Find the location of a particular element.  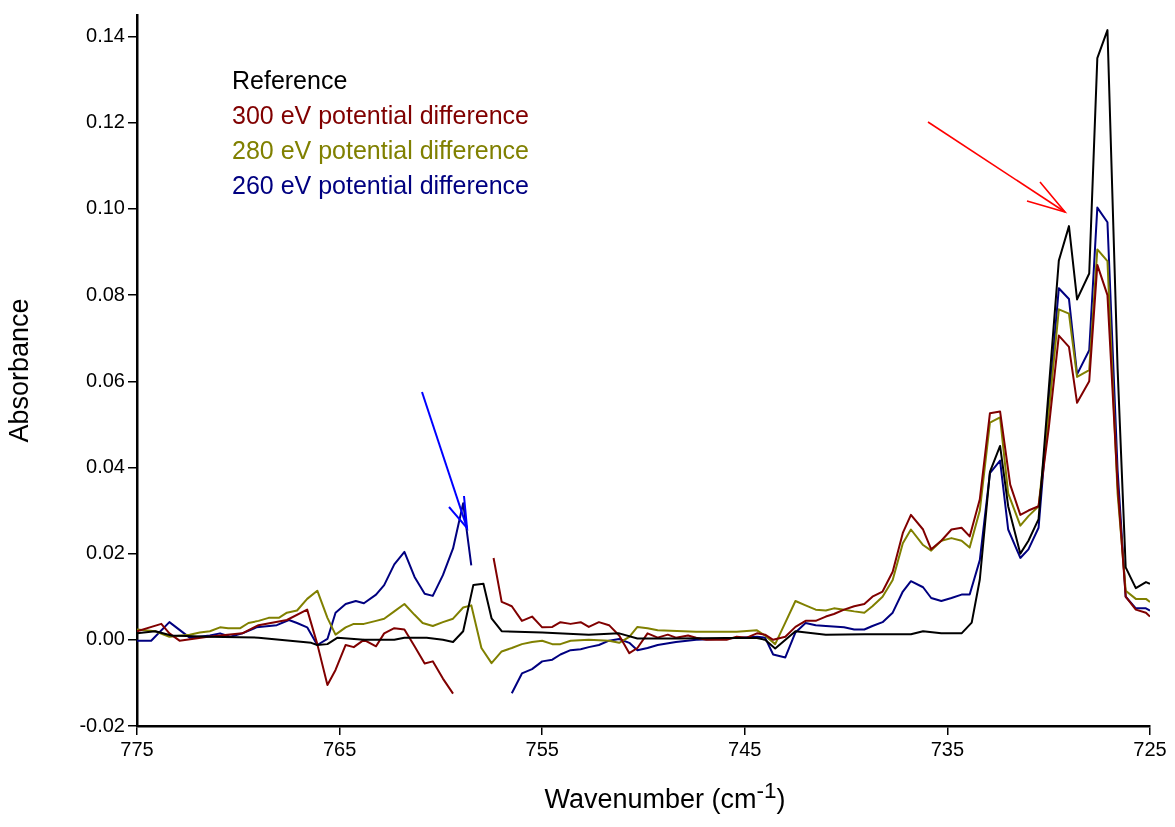

x-tick-label: 735 is located at coordinates (947, 748).